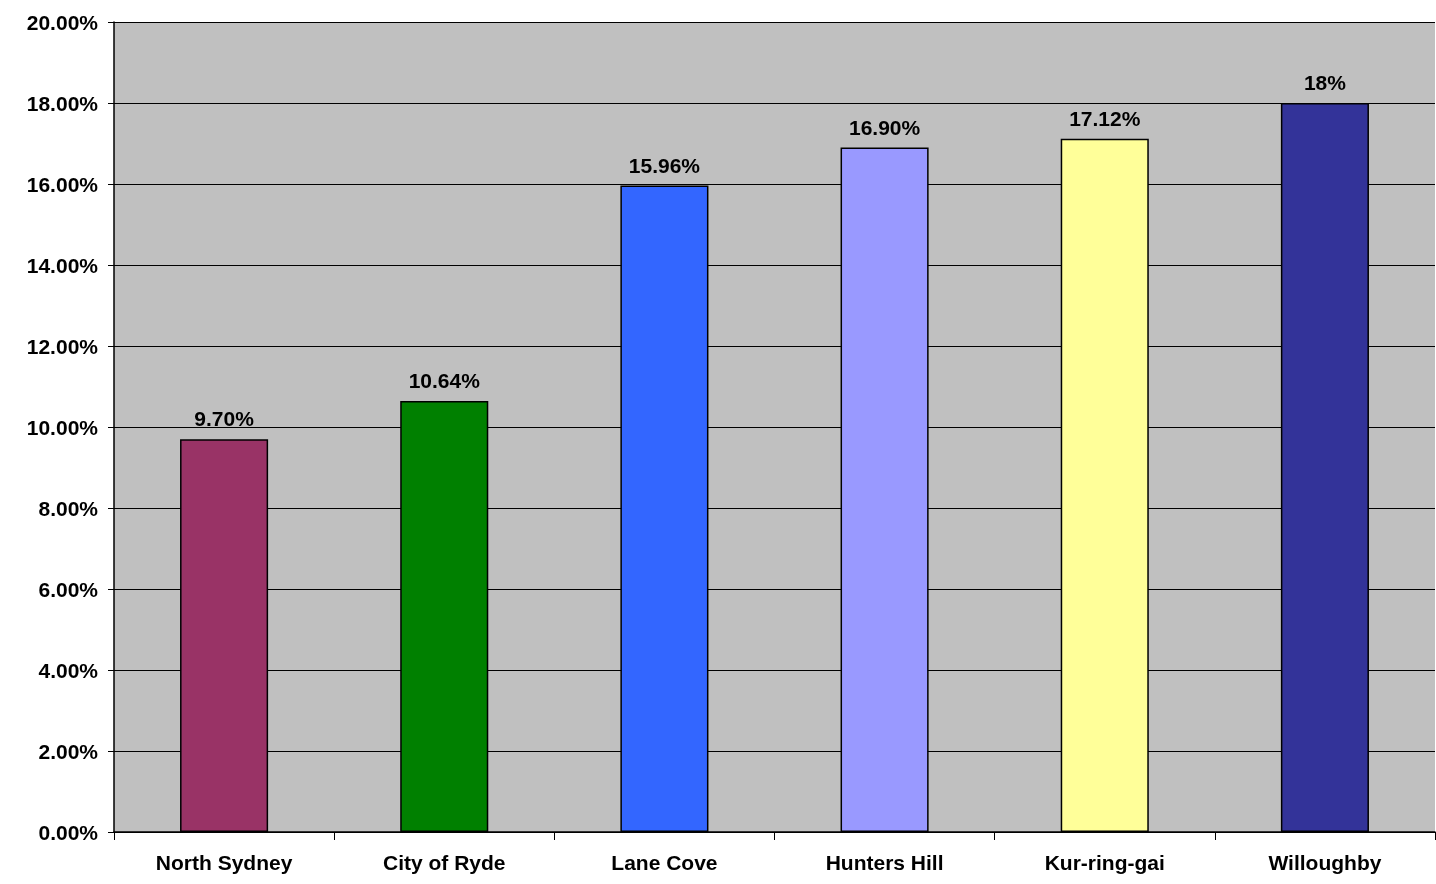 The height and width of the screenshot is (884, 1436). I want to click on data-label: 18%, so click(1325, 82).